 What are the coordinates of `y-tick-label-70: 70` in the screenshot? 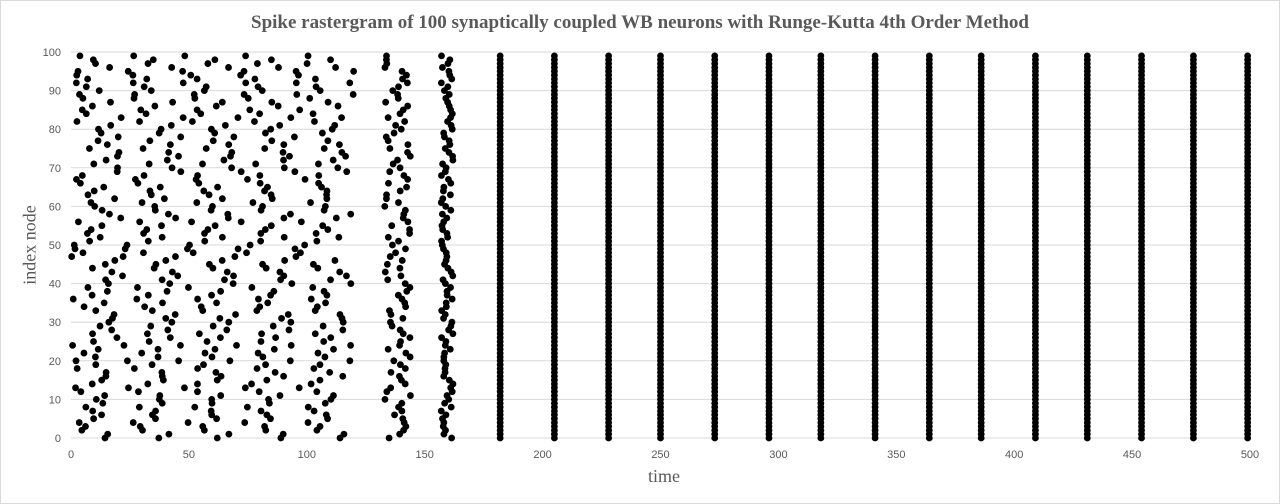 It's located at (55, 169).